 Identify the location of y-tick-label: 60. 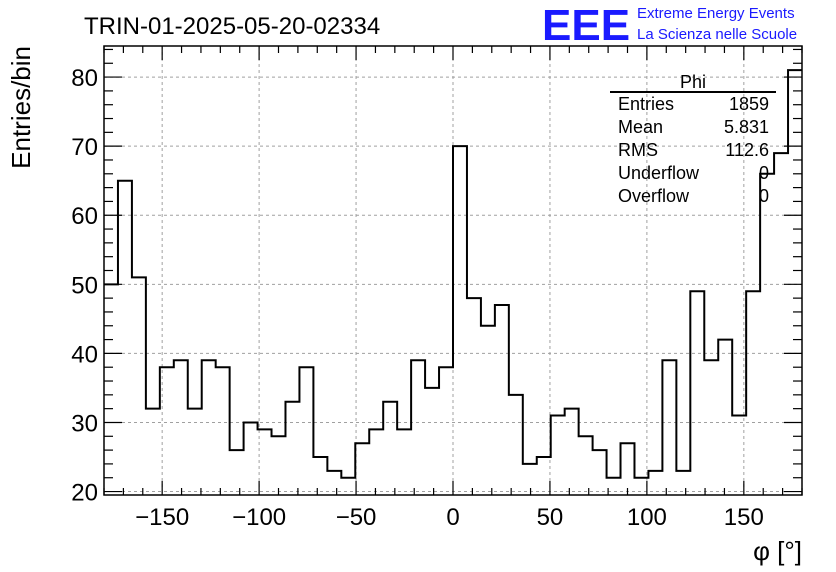
(84, 216).